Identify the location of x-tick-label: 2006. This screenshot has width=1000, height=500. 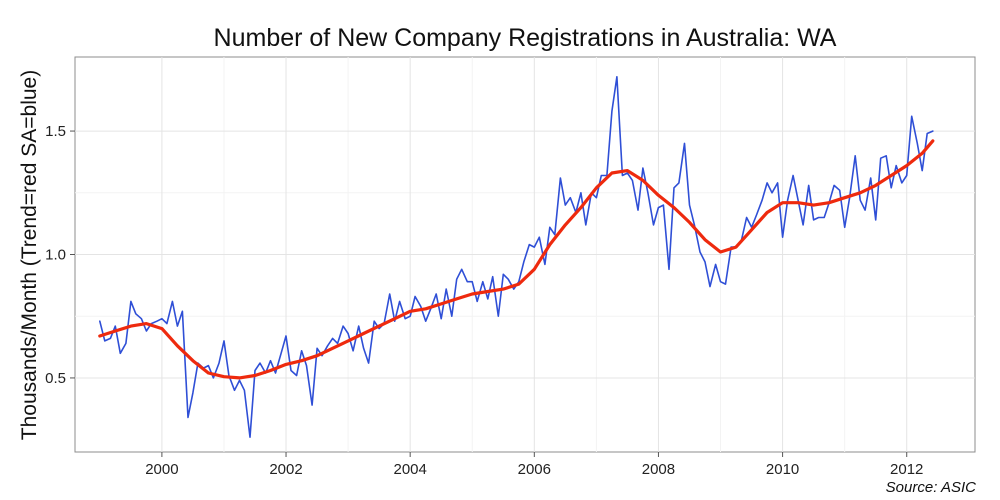
(534, 469).